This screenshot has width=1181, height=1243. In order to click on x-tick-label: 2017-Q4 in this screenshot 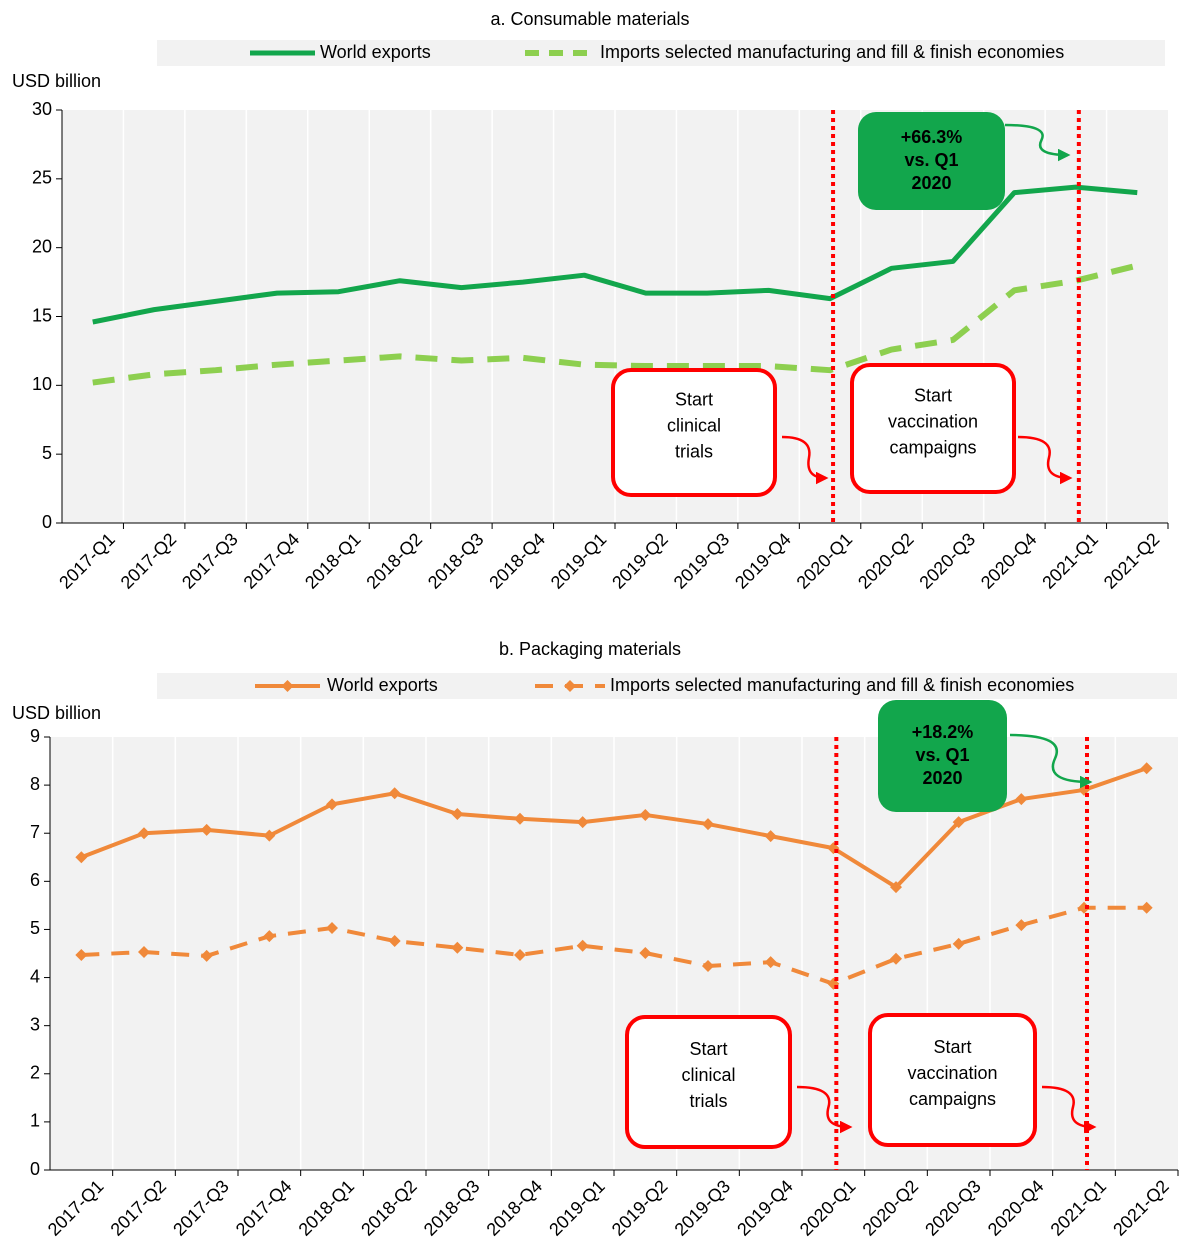, I will do `click(272, 561)`.